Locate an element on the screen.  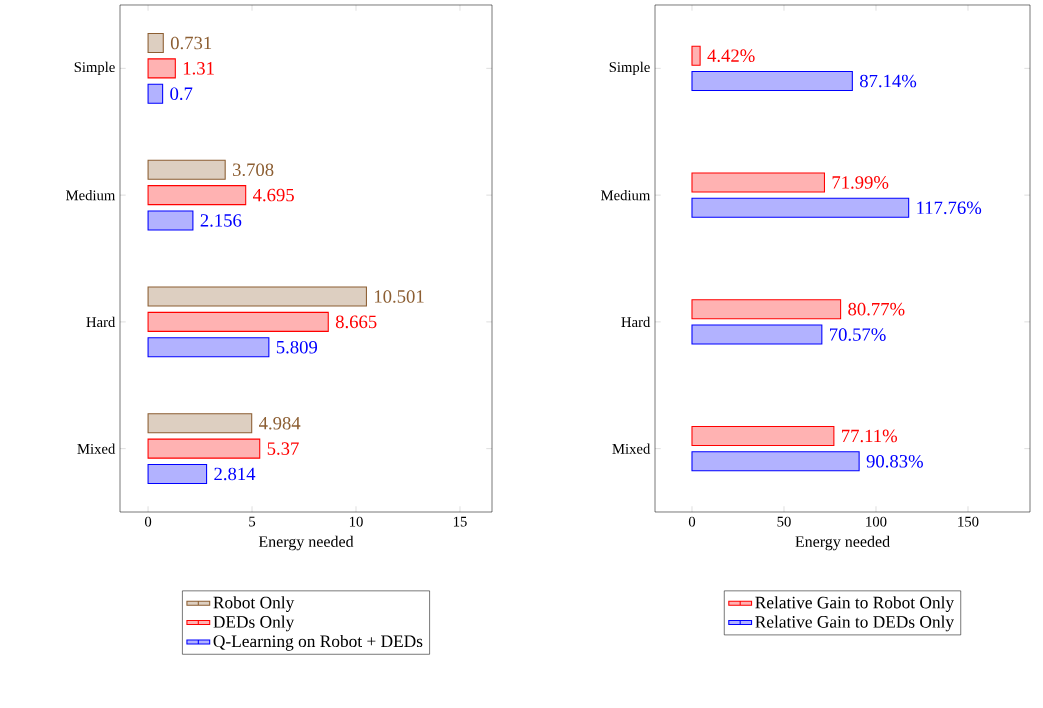
x-tick-label: 5 is located at coordinates (252, 521).